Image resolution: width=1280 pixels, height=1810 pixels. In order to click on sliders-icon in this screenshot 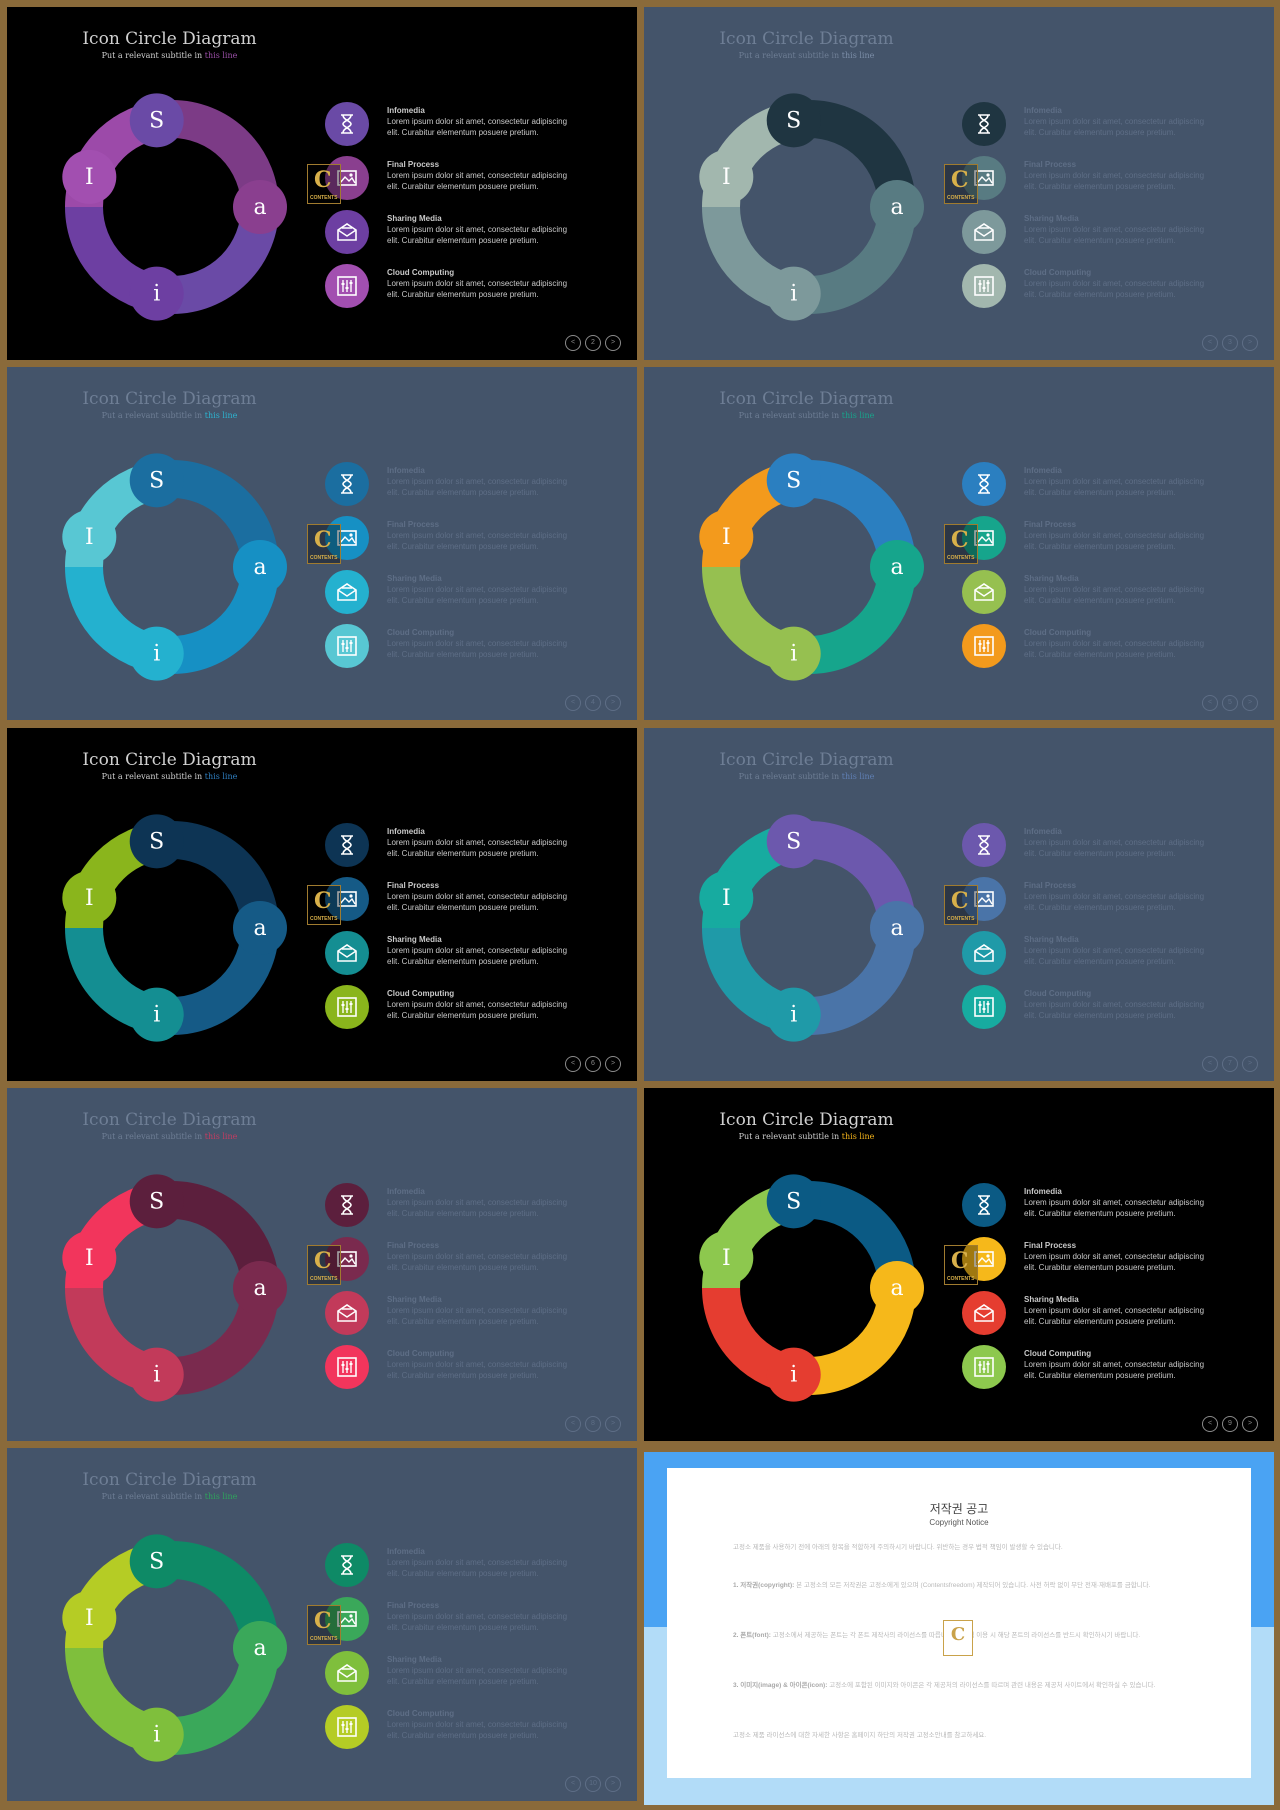, I will do `click(347, 1727)`.